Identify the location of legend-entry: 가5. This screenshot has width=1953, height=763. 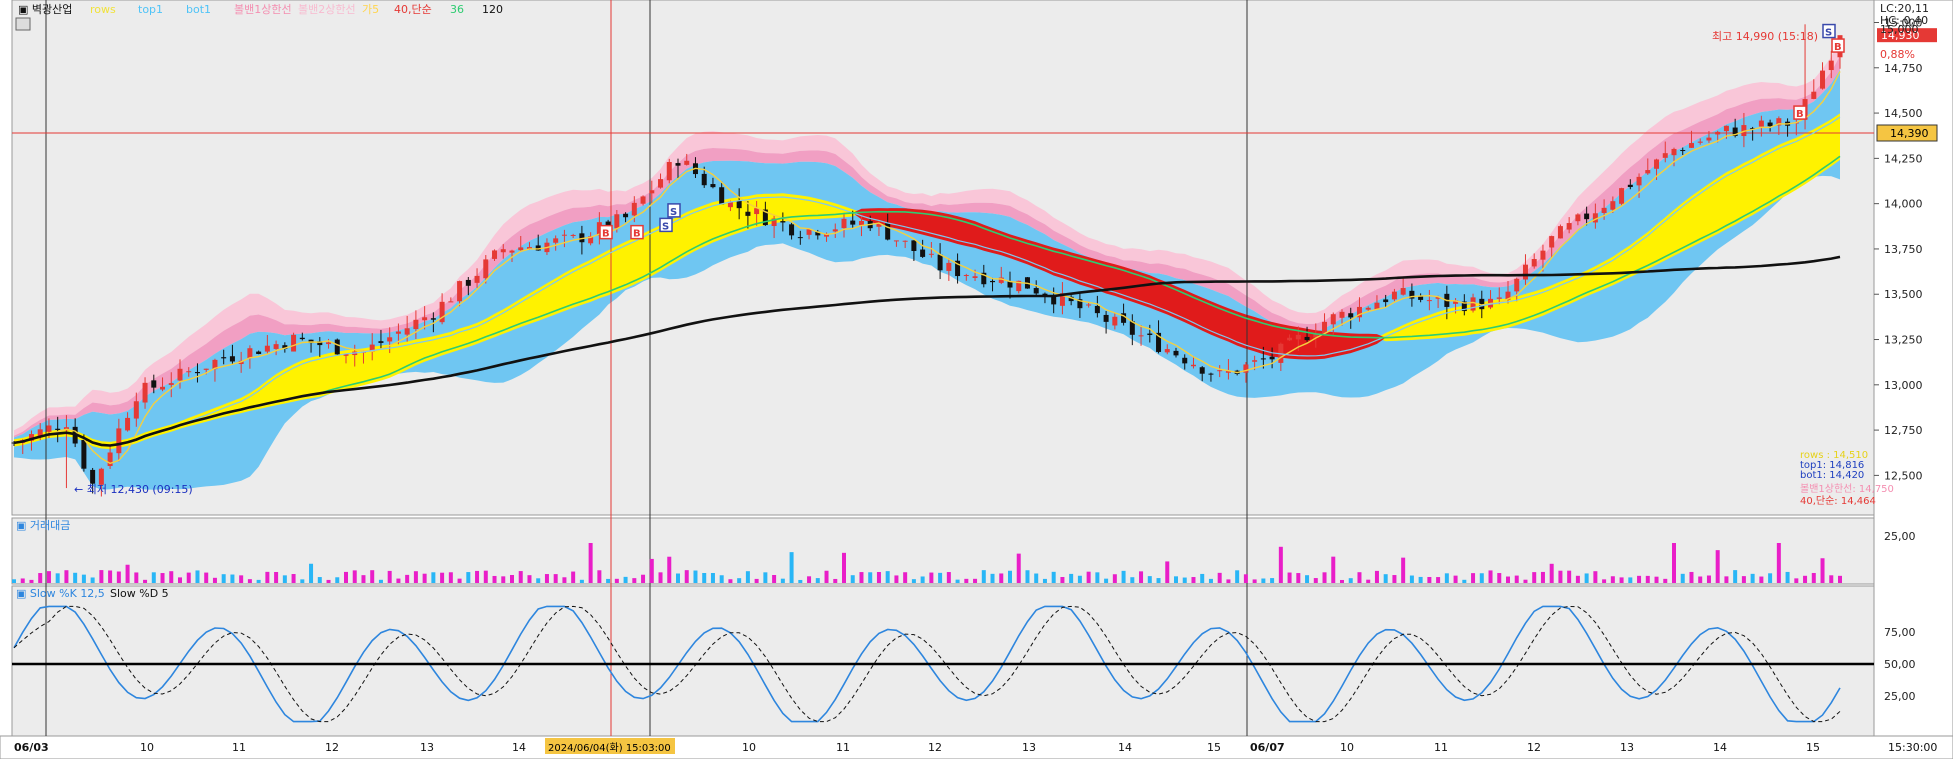
(370, 9).